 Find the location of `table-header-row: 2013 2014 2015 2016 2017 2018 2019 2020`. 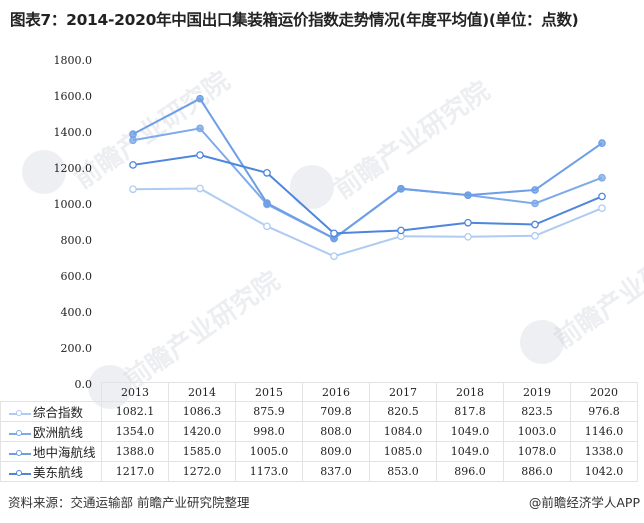

table-header-row: 2013 2014 2015 2016 2017 2018 2019 2020 is located at coordinates (319, 392).